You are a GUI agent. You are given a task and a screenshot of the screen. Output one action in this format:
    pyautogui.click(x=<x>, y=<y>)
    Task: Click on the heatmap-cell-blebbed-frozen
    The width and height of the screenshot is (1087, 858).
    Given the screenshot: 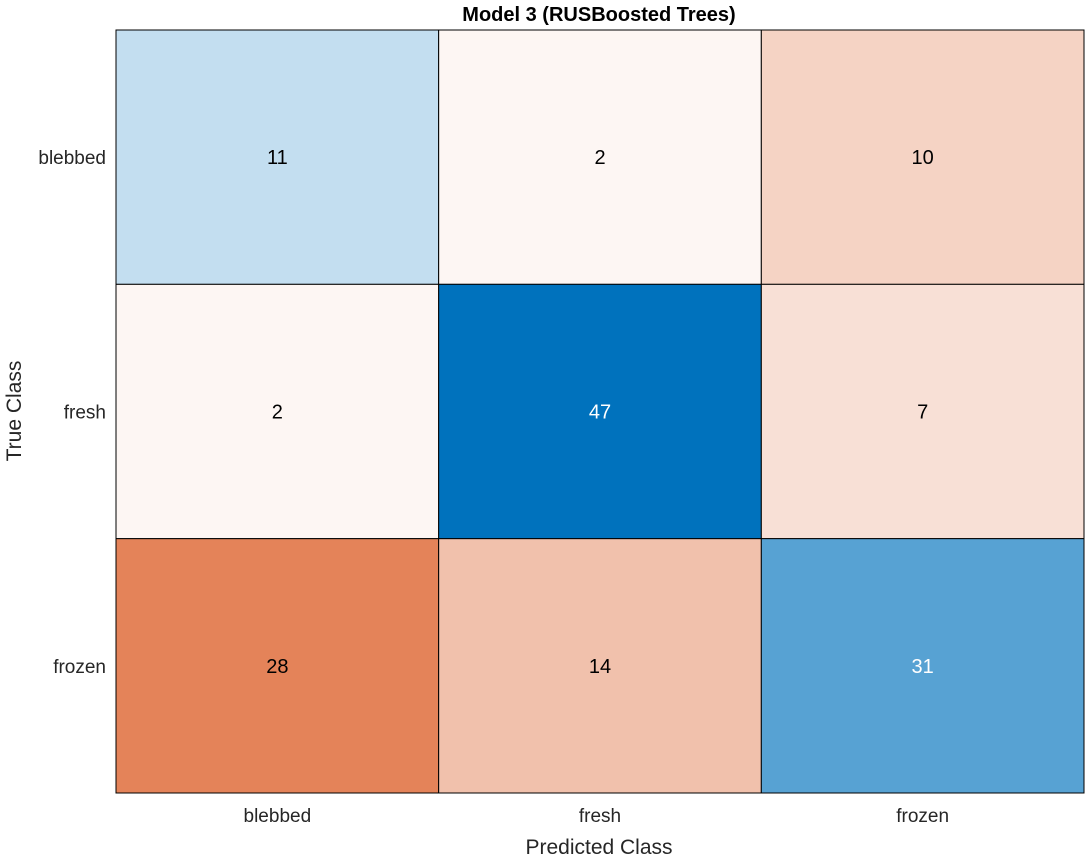 What is the action you would take?
    pyautogui.click(x=922, y=157)
    